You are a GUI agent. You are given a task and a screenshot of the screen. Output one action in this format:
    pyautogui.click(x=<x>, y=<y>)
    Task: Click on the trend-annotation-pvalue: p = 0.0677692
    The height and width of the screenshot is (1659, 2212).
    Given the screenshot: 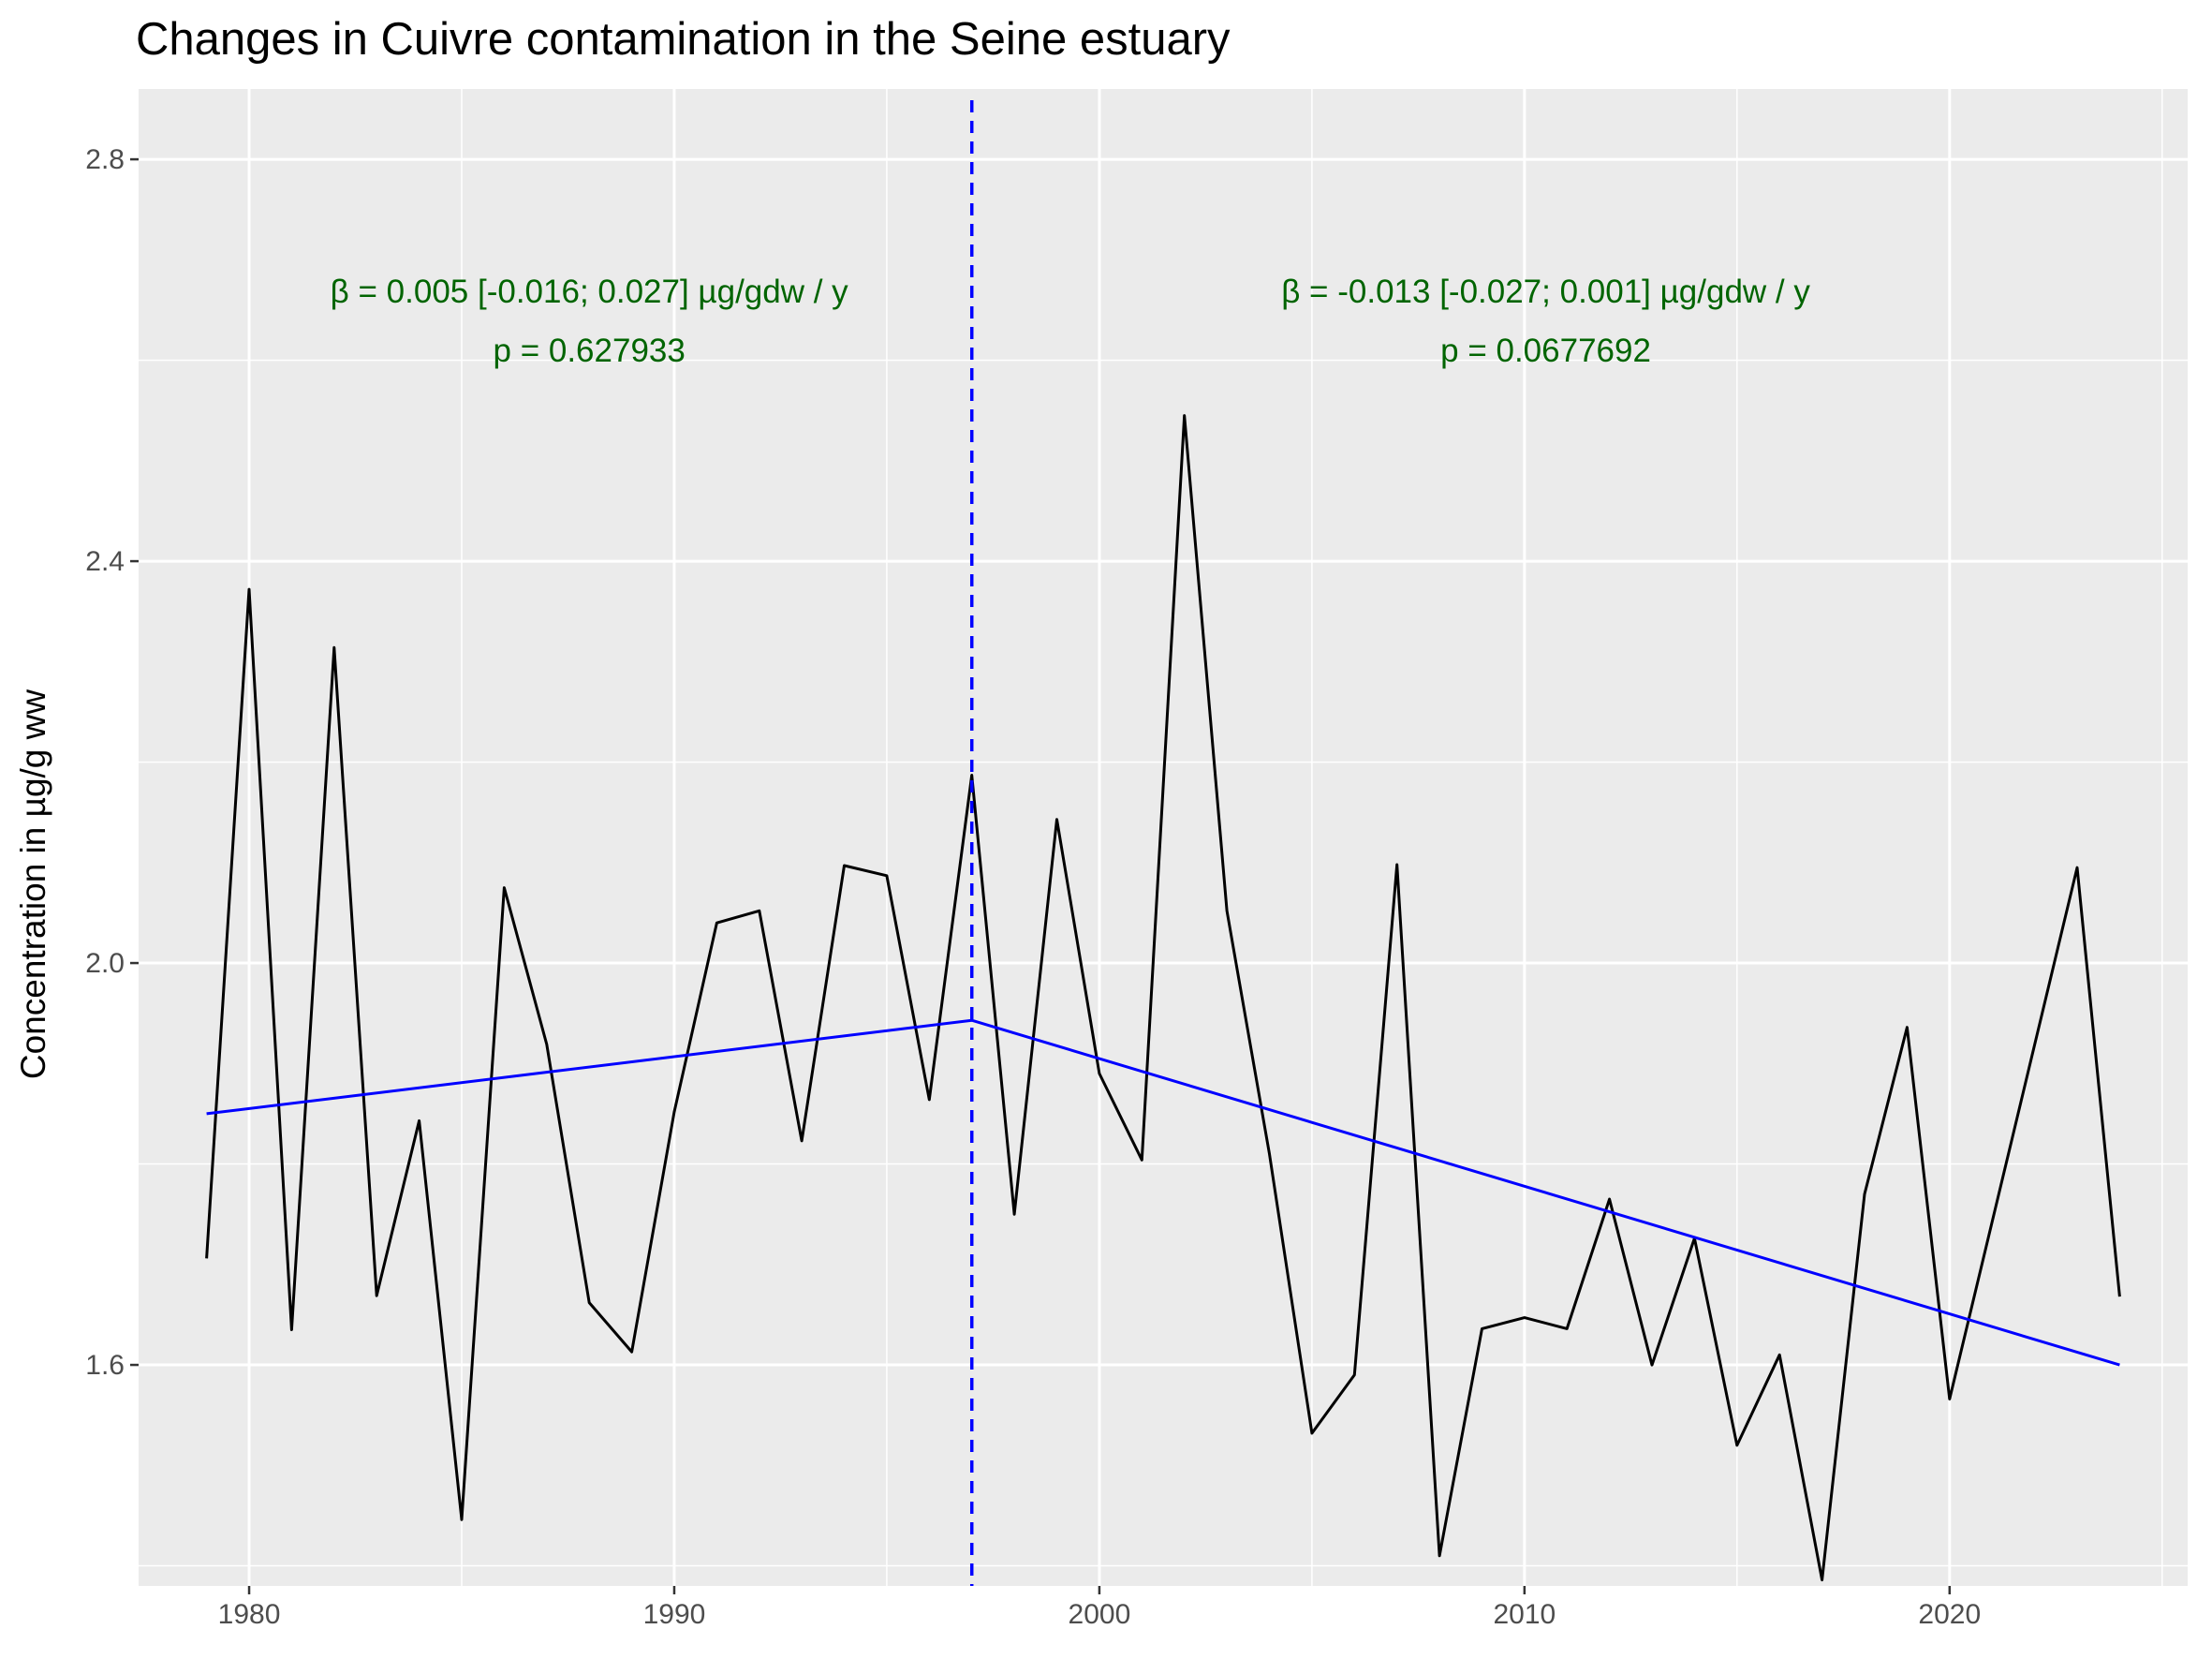 What is the action you would take?
    pyautogui.click(x=1545, y=351)
    